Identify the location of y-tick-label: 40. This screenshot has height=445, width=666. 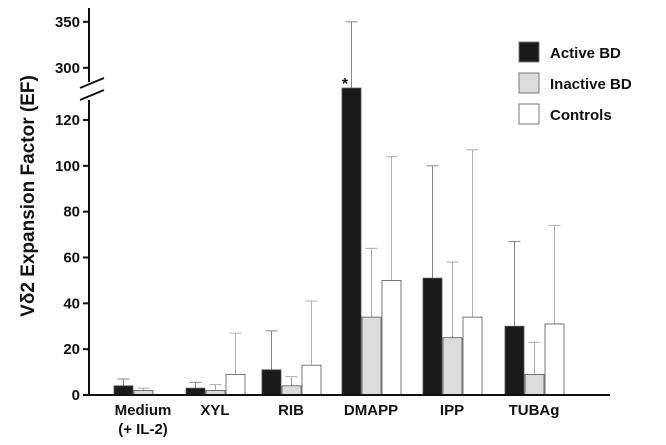
(71, 303).